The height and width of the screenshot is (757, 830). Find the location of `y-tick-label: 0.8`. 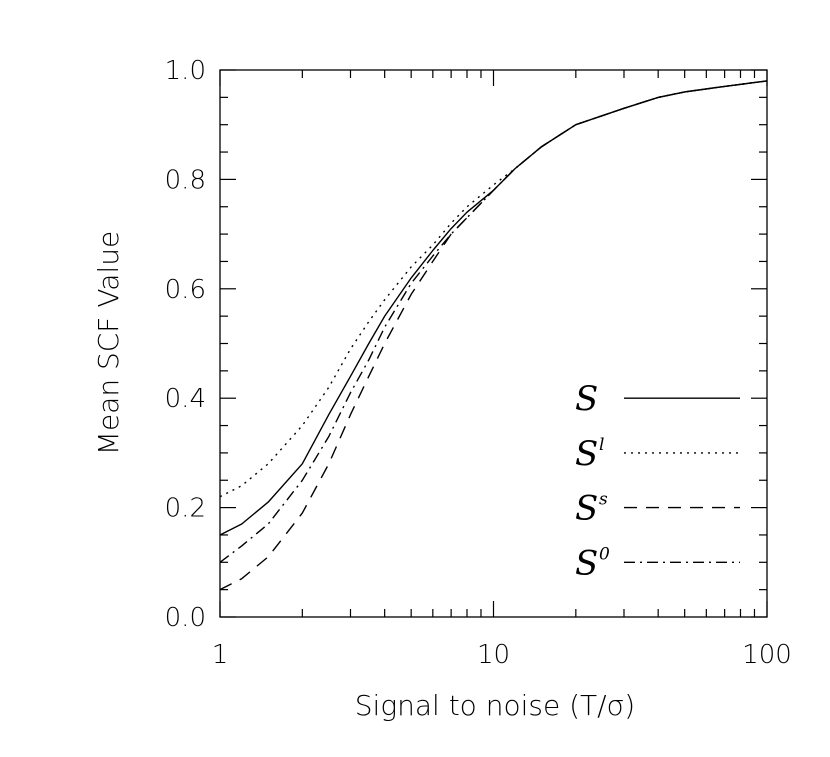

y-tick-label: 0.8 is located at coordinates (185, 180).